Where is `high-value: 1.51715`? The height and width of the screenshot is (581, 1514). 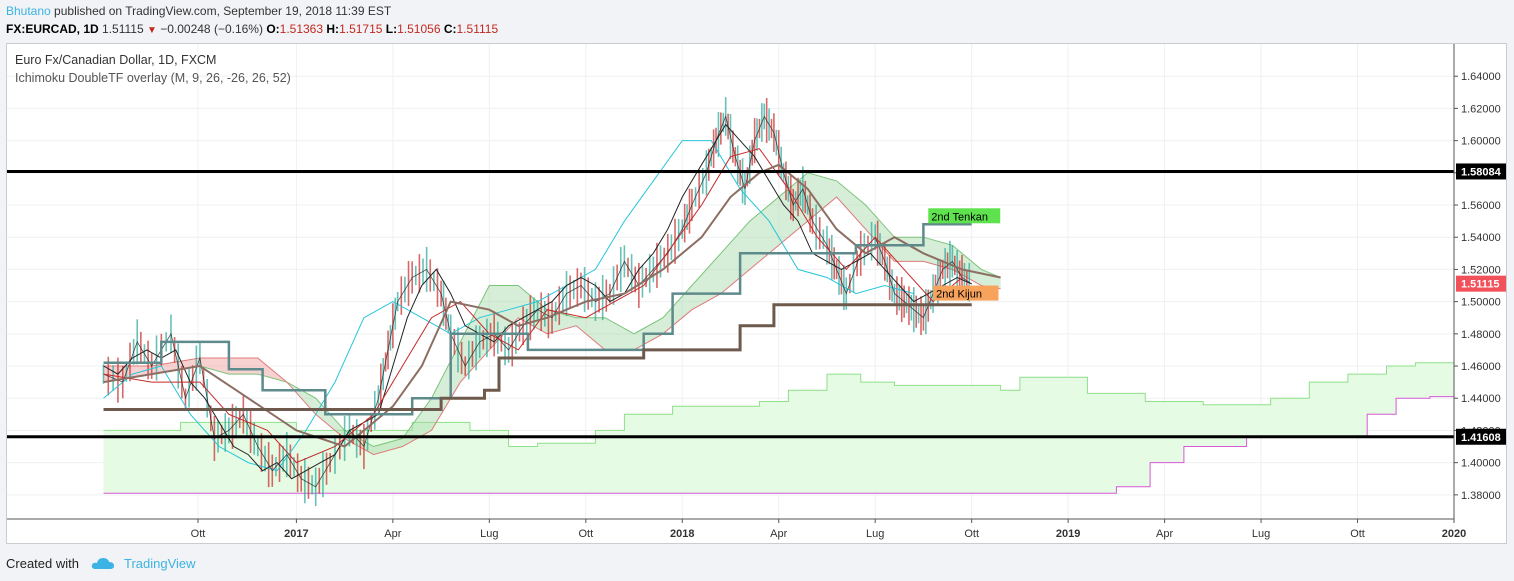 high-value: 1.51715 is located at coordinates (361, 29).